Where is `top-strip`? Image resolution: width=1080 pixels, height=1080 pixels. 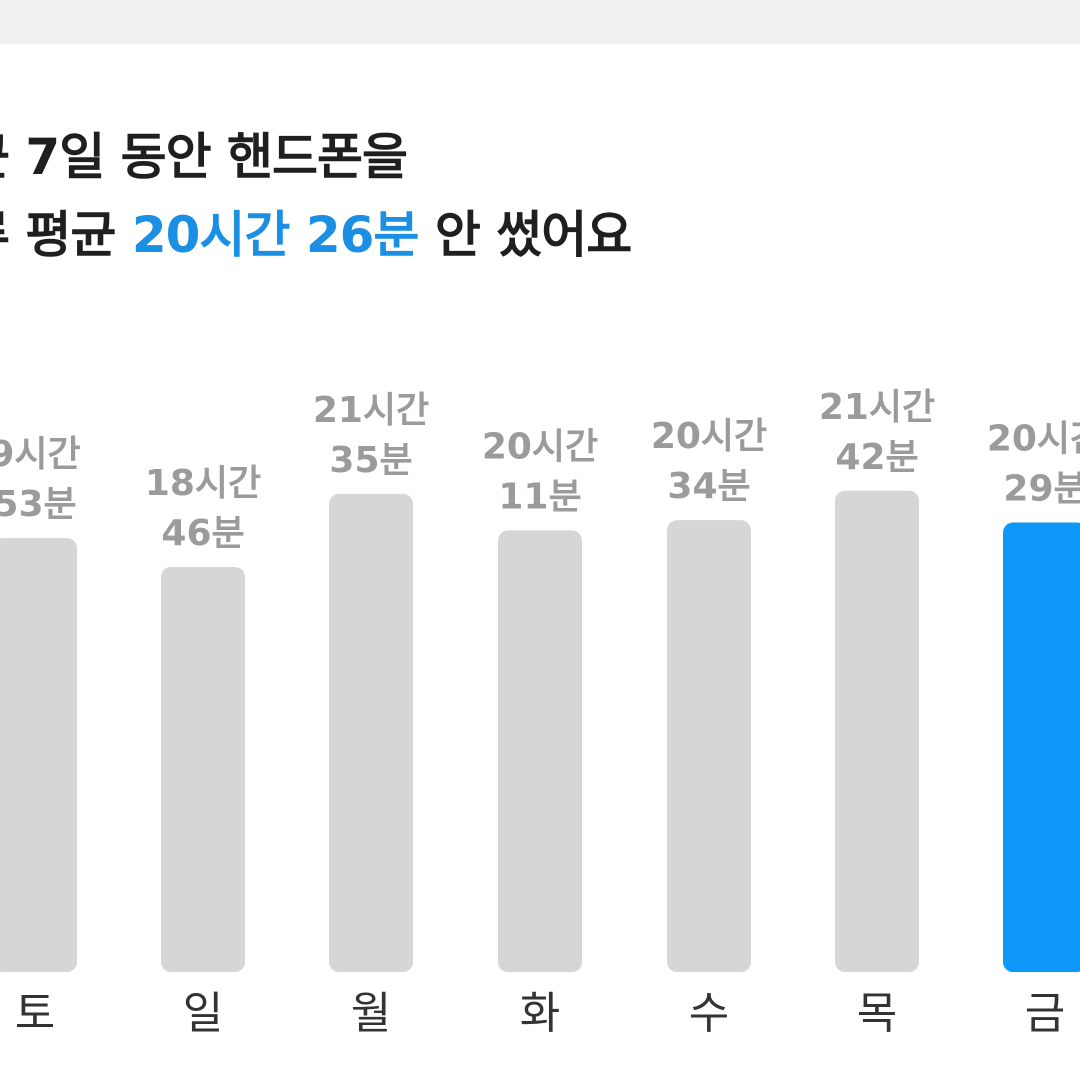 top-strip is located at coordinates (540, 22).